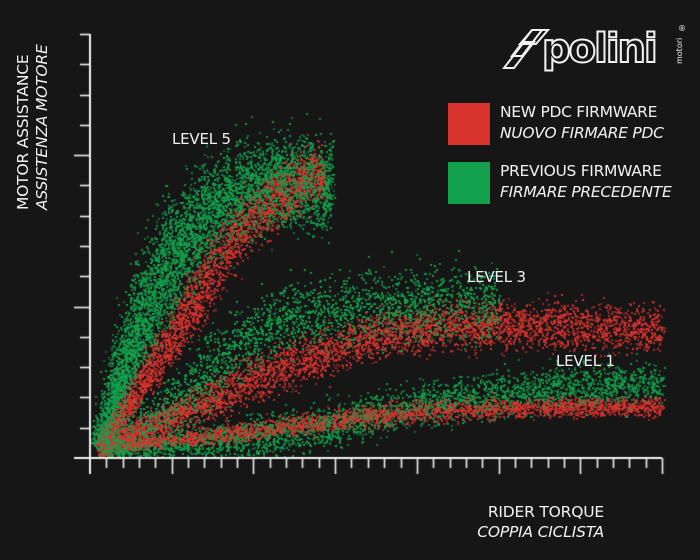 The width and height of the screenshot is (700, 560). I want to click on svg-text: motori, so click(679, 51).